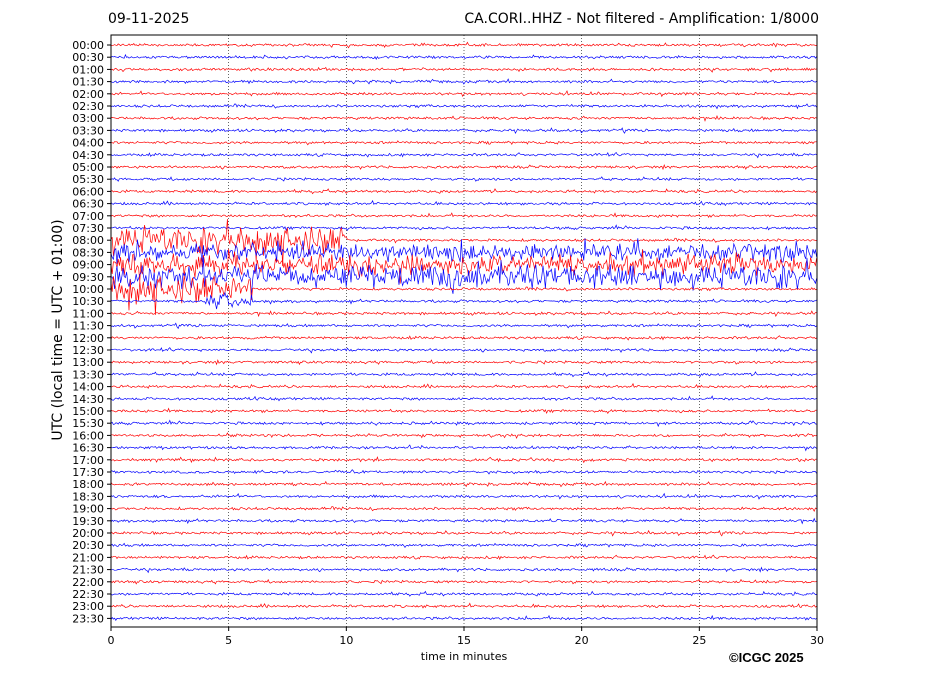  I want to click on y-tick-label: 00:00, so click(88, 45).